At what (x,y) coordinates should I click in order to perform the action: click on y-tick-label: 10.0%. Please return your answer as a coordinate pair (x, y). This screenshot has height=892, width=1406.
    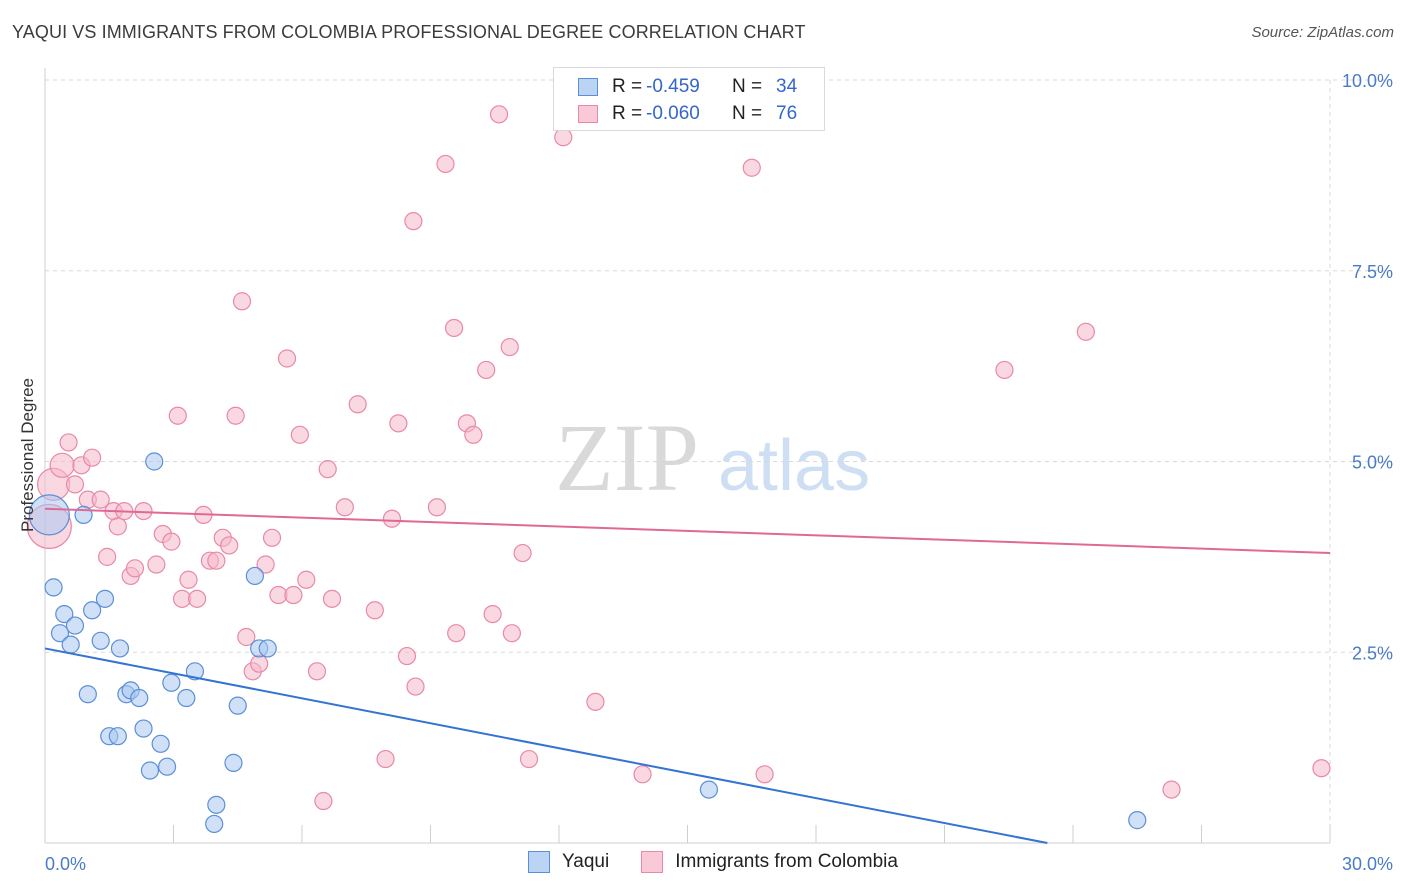
    Looking at the image, I should click on (1367, 81).